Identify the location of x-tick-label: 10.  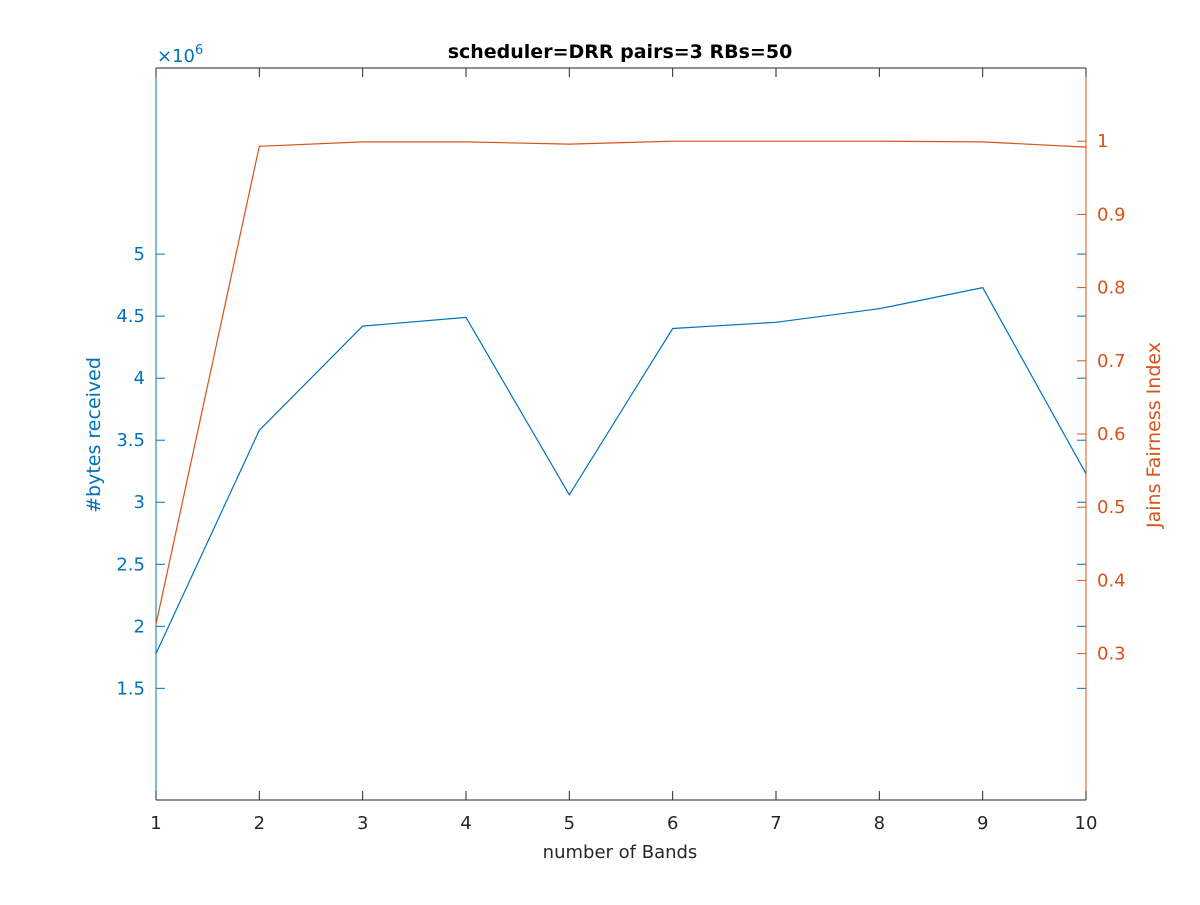
(1086, 823).